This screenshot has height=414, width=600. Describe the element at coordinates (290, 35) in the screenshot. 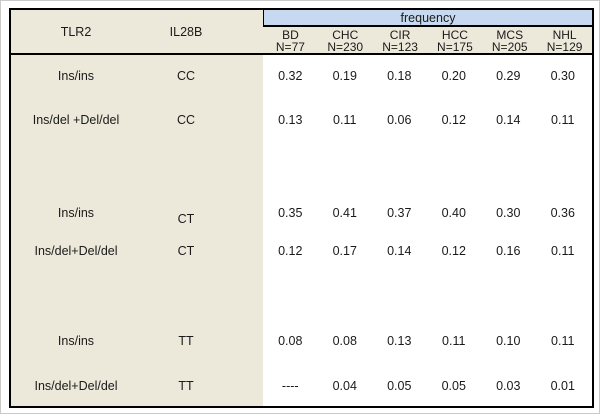

I see `group-name: BD` at that location.